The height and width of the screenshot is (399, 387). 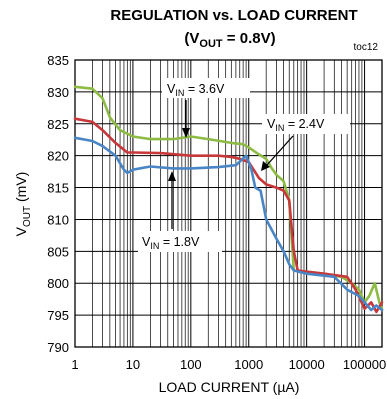 What do you see at coordinates (248, 364) in the screenshot?
I see `x-tick-label: 1000` at bounding box center [248, 364].